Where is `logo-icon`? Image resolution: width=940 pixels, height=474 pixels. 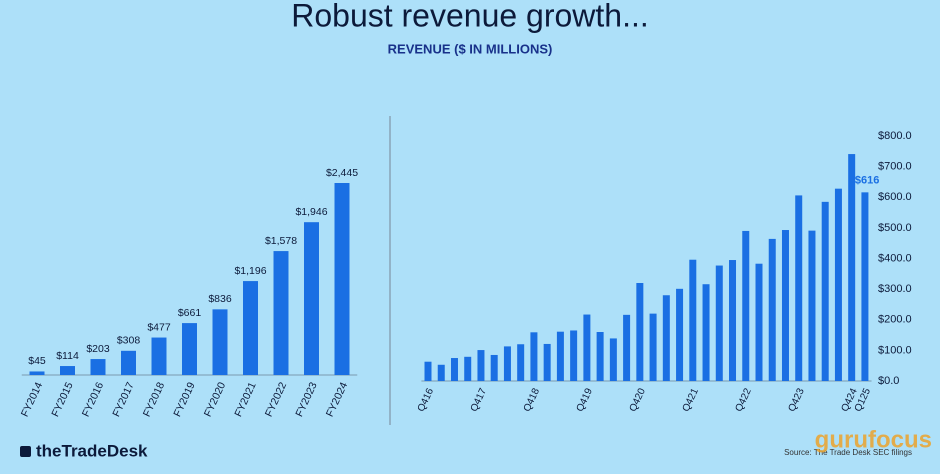 logo-icon is located at coordinates (25, 451).